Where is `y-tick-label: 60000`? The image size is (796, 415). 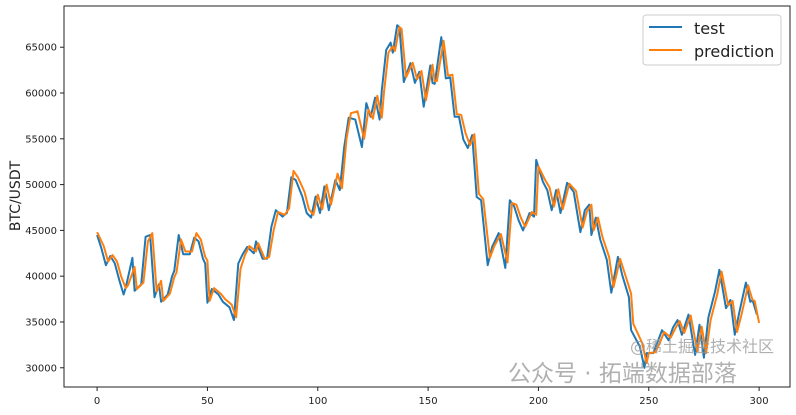 y-tick-label: 60000 is located at coordinates (41, 94).